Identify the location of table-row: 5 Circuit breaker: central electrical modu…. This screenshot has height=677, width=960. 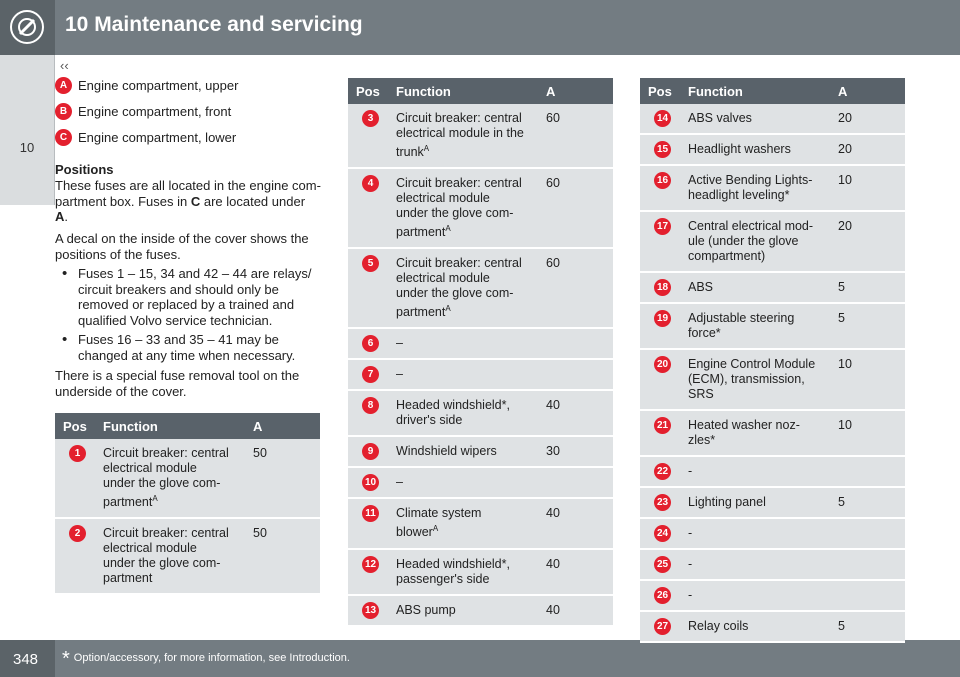
(480, 289).